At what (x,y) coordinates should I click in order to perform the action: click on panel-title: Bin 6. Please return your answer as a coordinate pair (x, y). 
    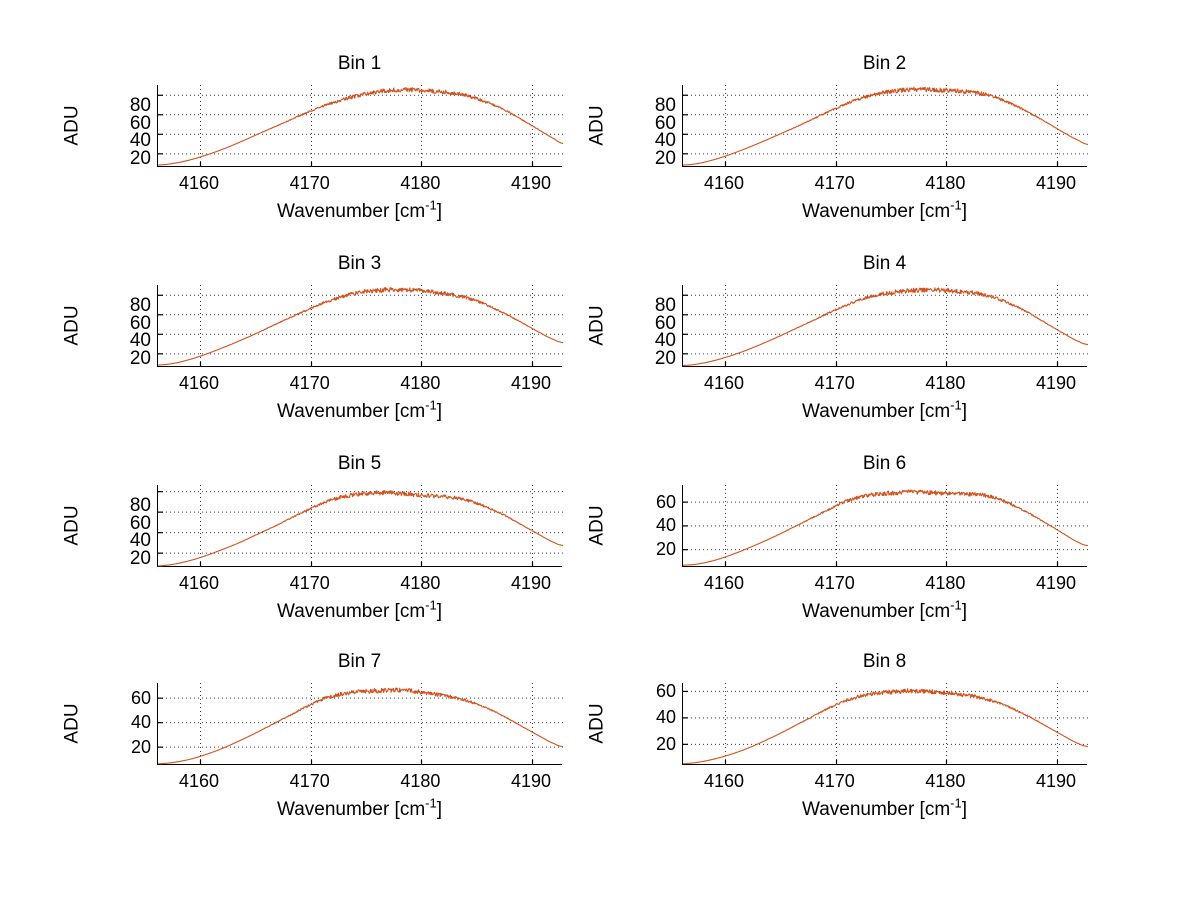
    Looking at the image, I should click on (884, 463).